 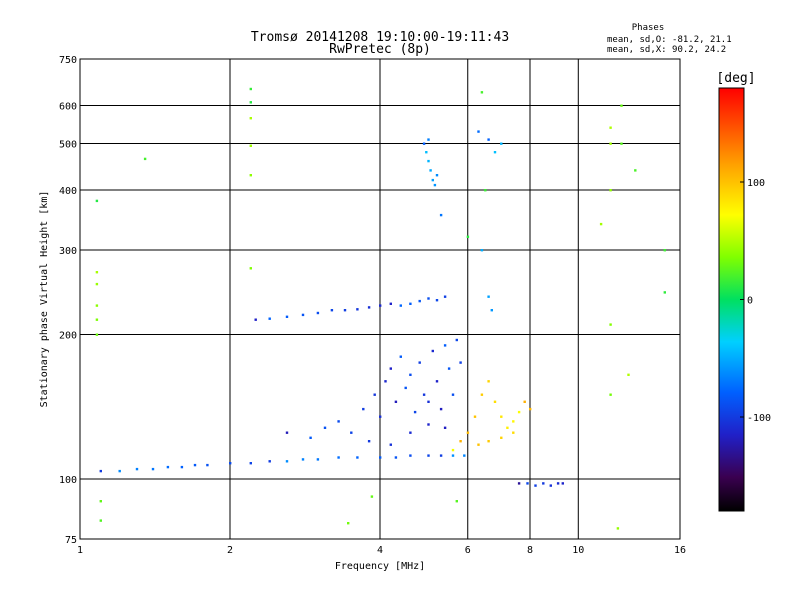 I want to click on x-tick-label: 8, so click(x=530, y=550).